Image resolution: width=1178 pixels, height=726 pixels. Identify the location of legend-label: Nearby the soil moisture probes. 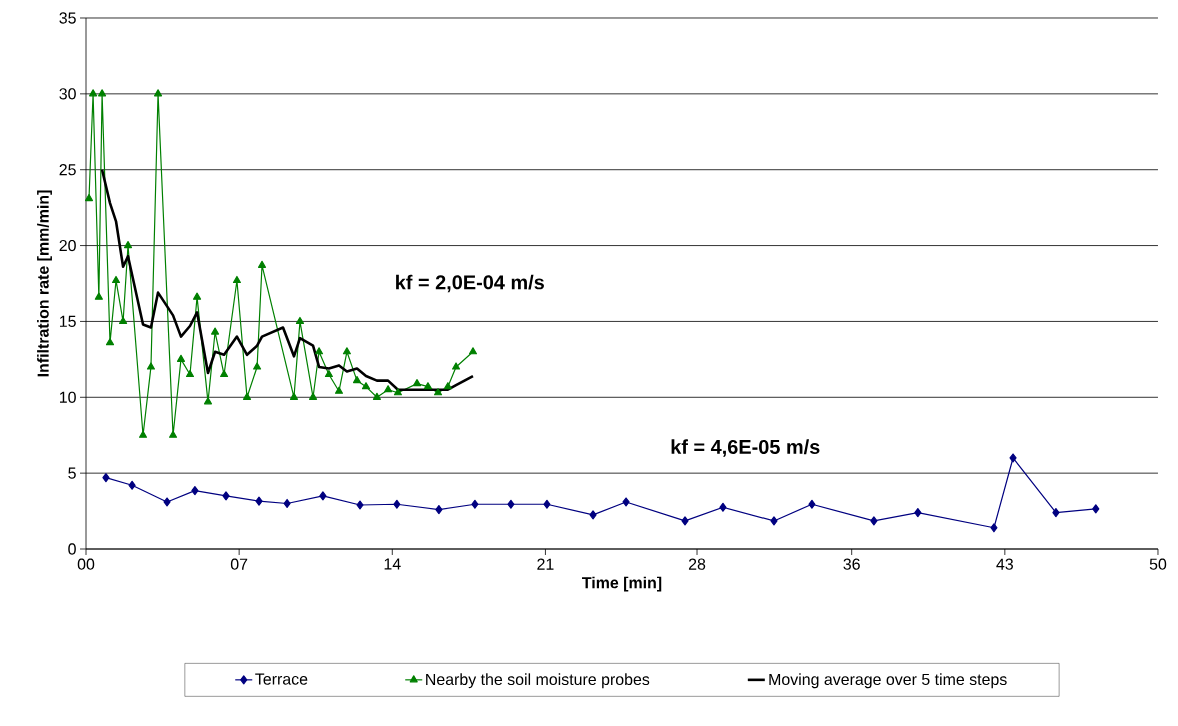
(538, 681).